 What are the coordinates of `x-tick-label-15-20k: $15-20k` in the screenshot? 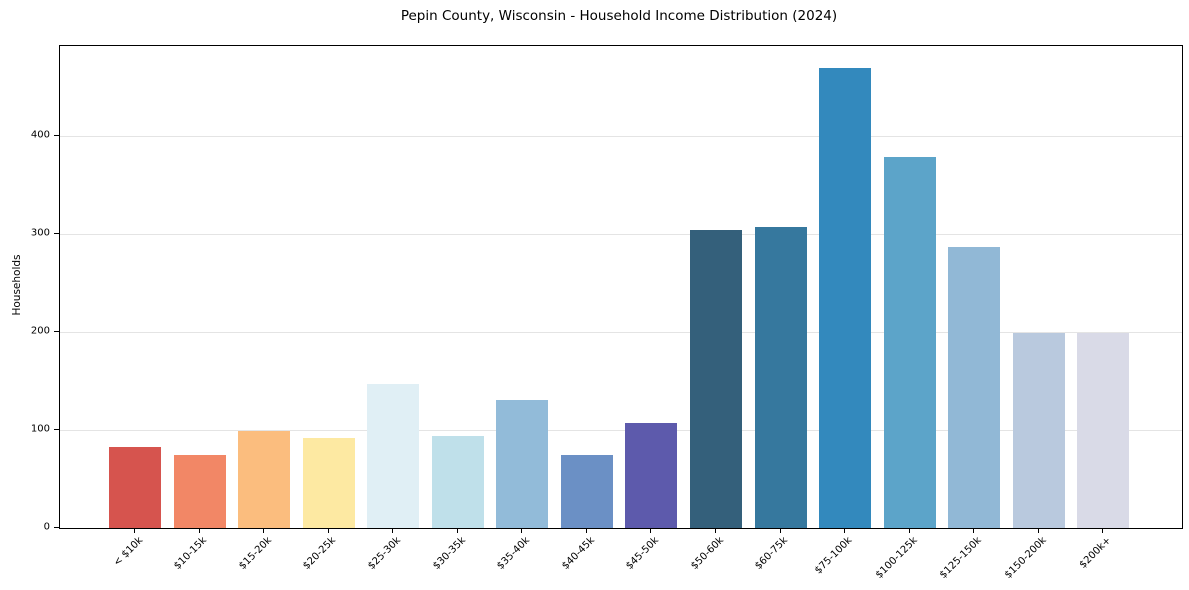 It's located at (255, 553).